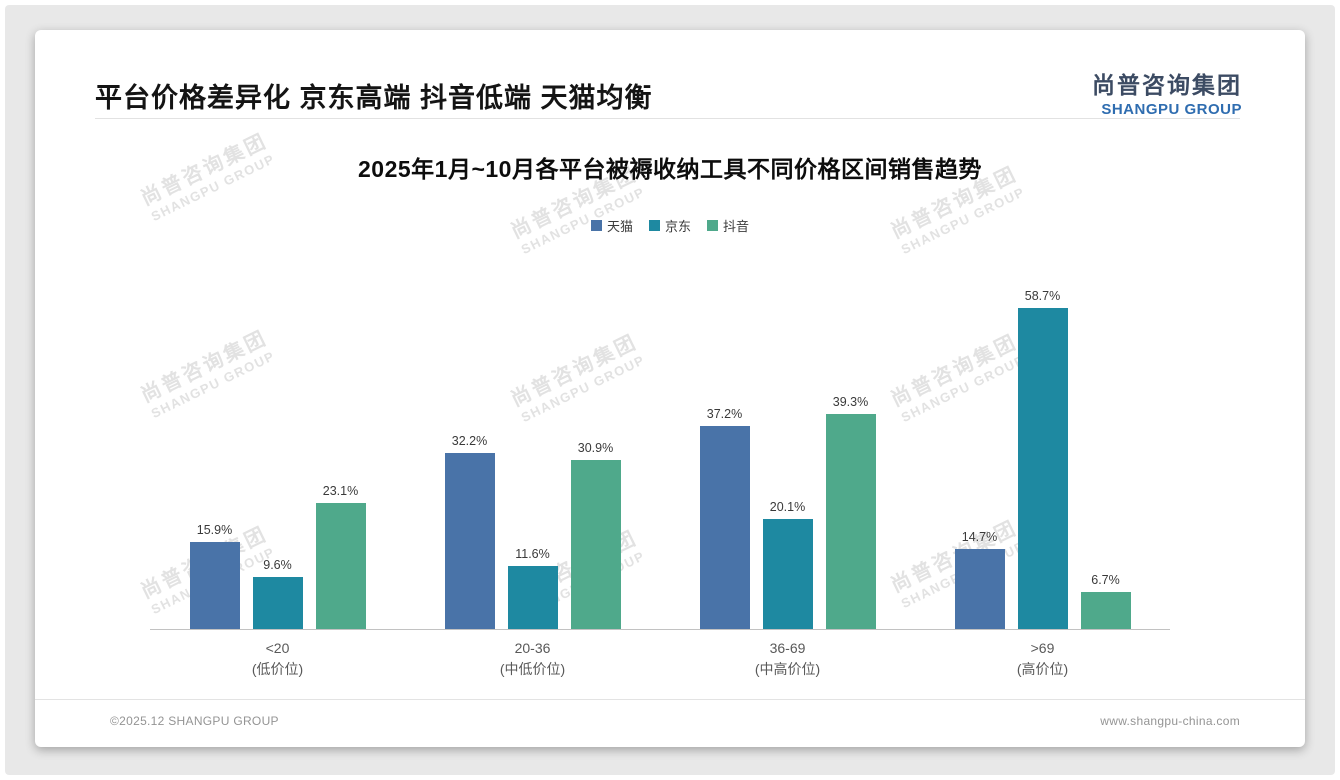  I want to click on bar-wrap: 6.7%, so click(1105, 601).